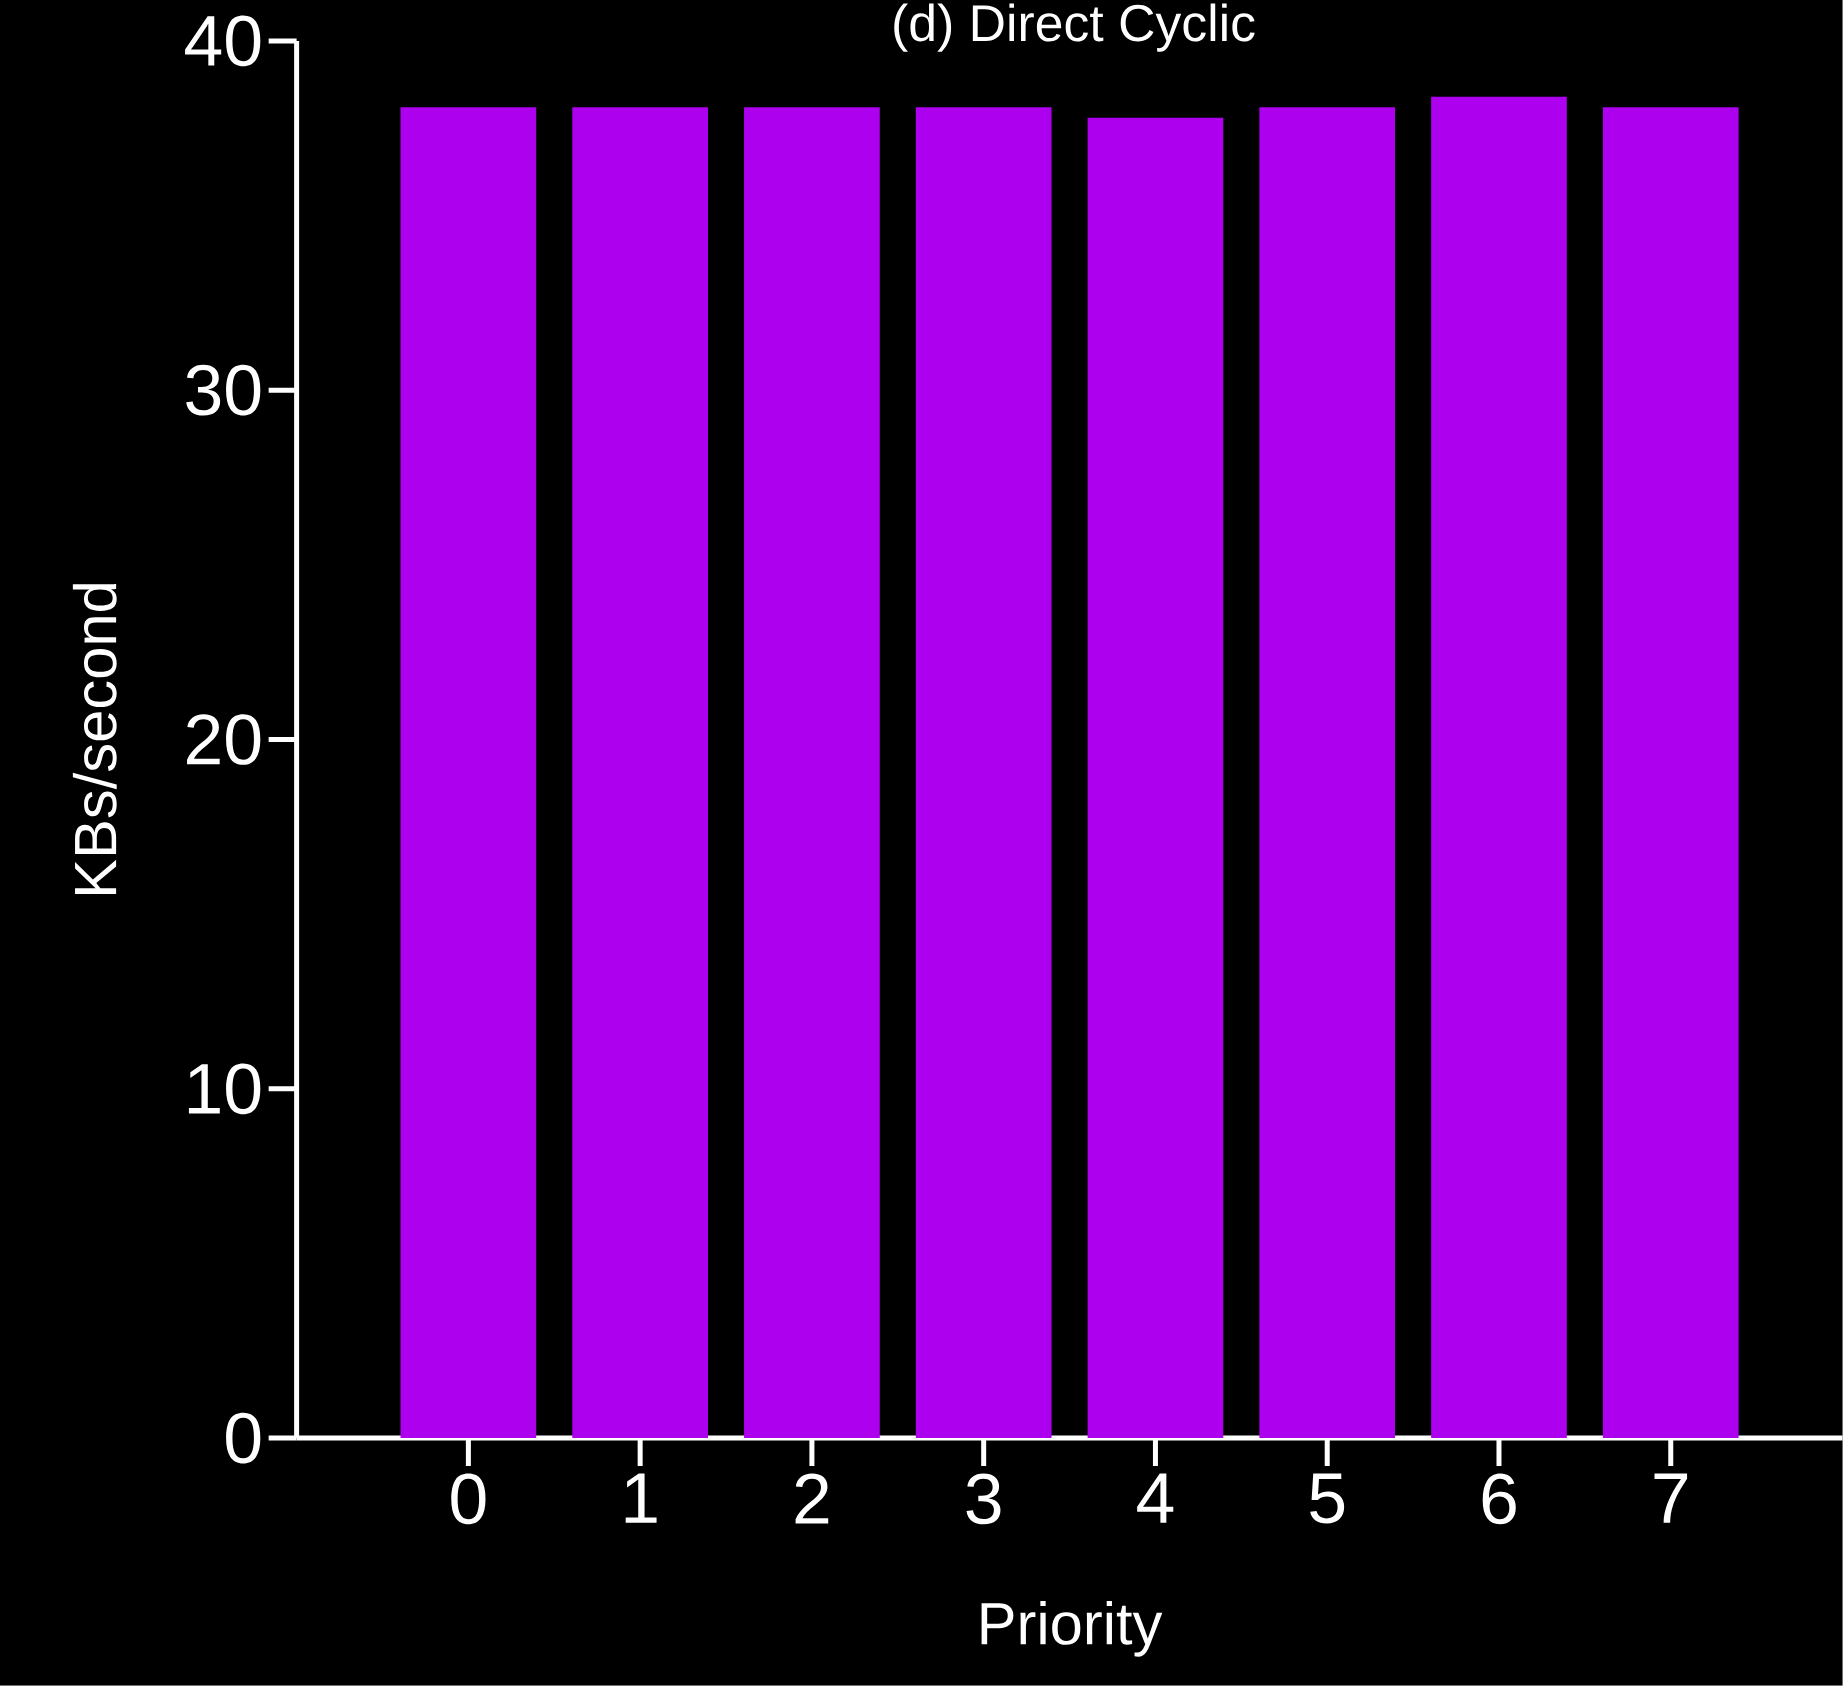 This screenshot has height=1686, width=1845. Describe the element at coordinates (243, 1438) in the screenshot. I see `y-tick-label: 0` at that location.